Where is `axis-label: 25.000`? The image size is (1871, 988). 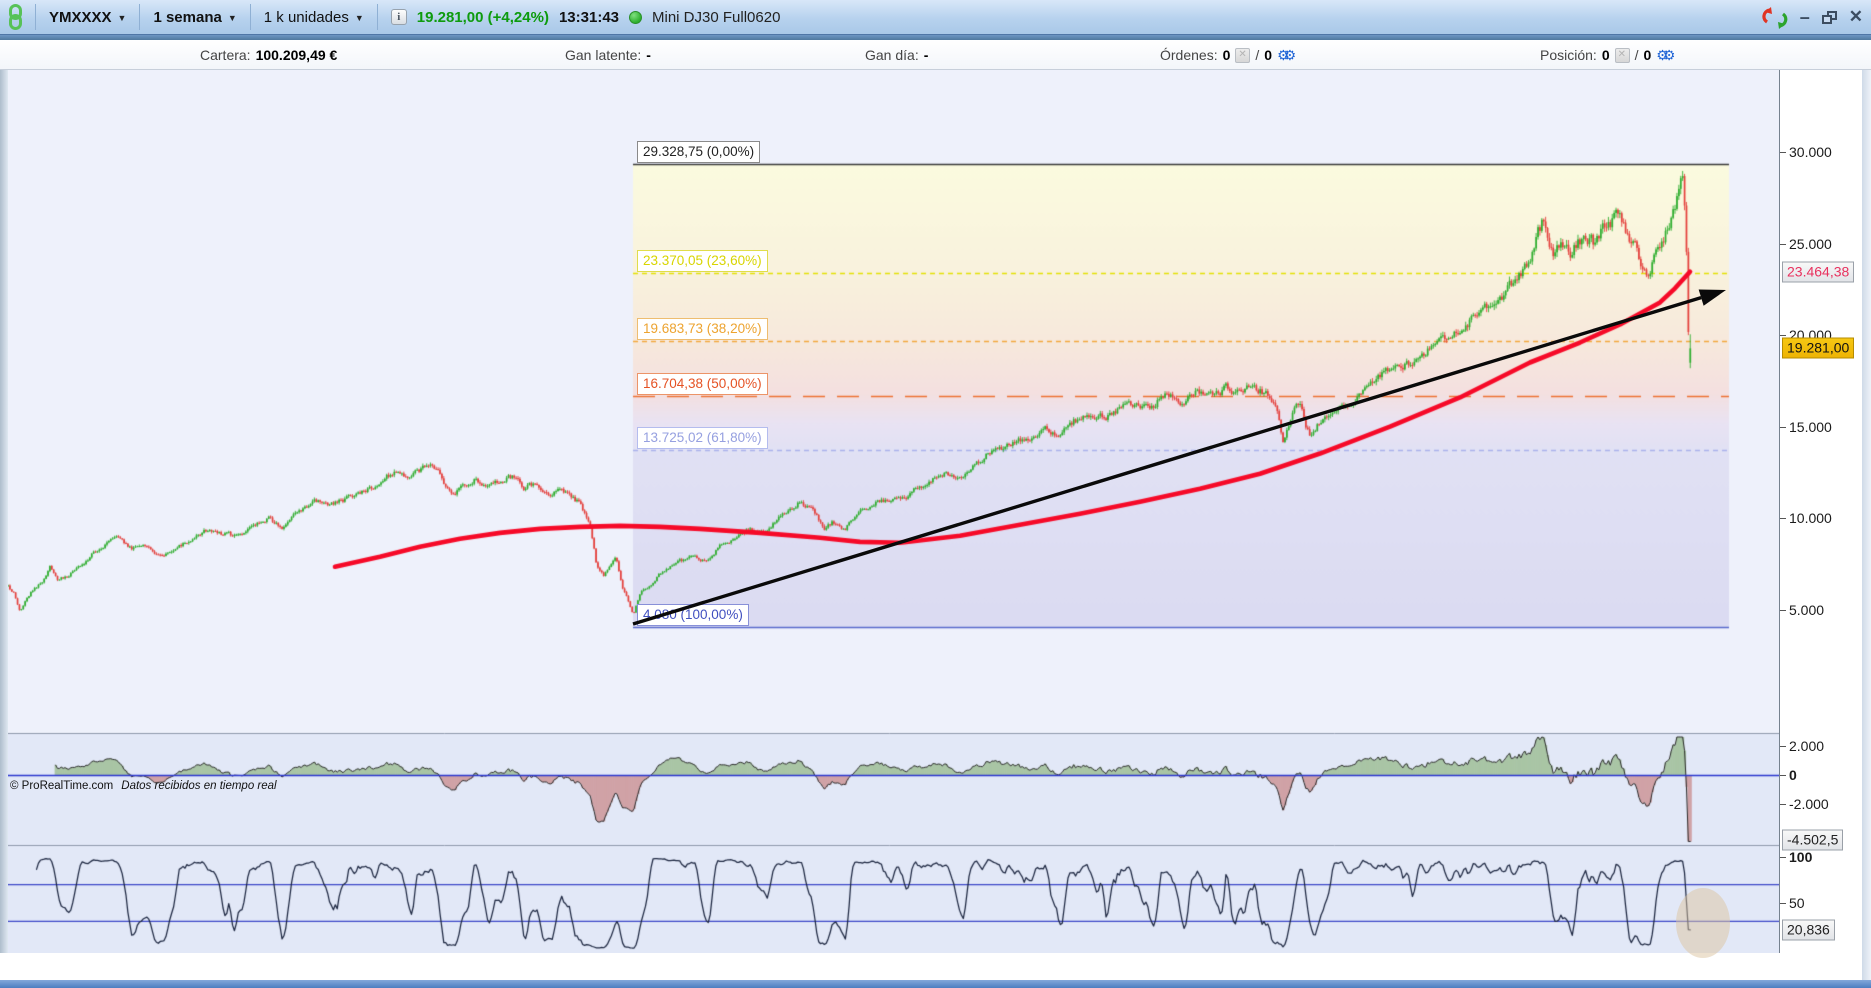 axis-label: 25.000 is located at coordinates (1810, 243).